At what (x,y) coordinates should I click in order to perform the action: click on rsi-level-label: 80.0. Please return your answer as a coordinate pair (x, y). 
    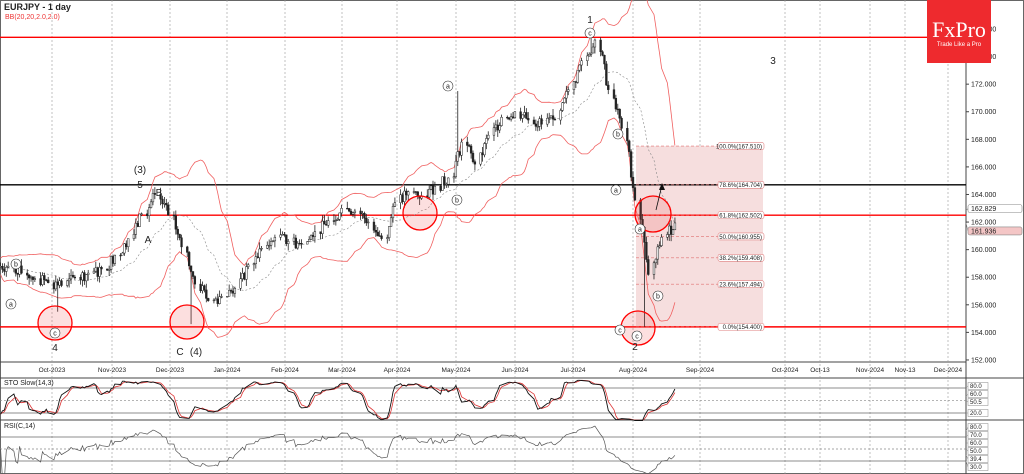
    Looking at the image, I should click on (976, 428).